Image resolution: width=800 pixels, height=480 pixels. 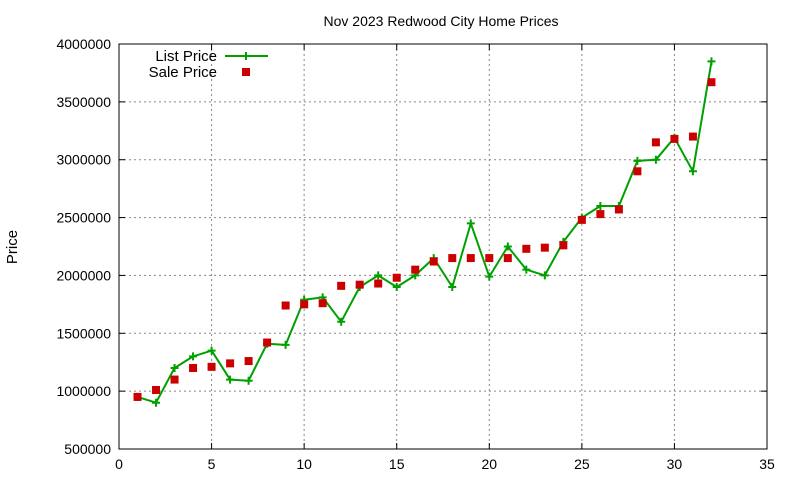 What do you see at coordinates (767, 464) in the screenshot?
I see `x-tick-label: 35` at bounding box center [767, 464].